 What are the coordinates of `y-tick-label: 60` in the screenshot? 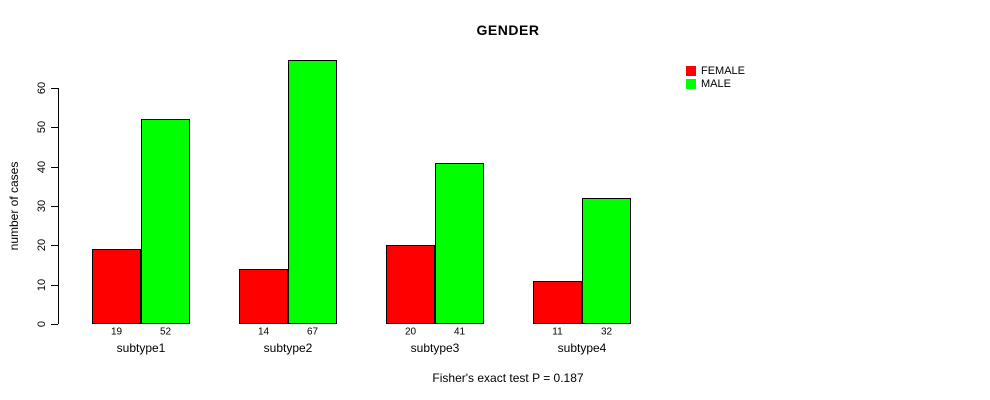 It's located at (42, 88).